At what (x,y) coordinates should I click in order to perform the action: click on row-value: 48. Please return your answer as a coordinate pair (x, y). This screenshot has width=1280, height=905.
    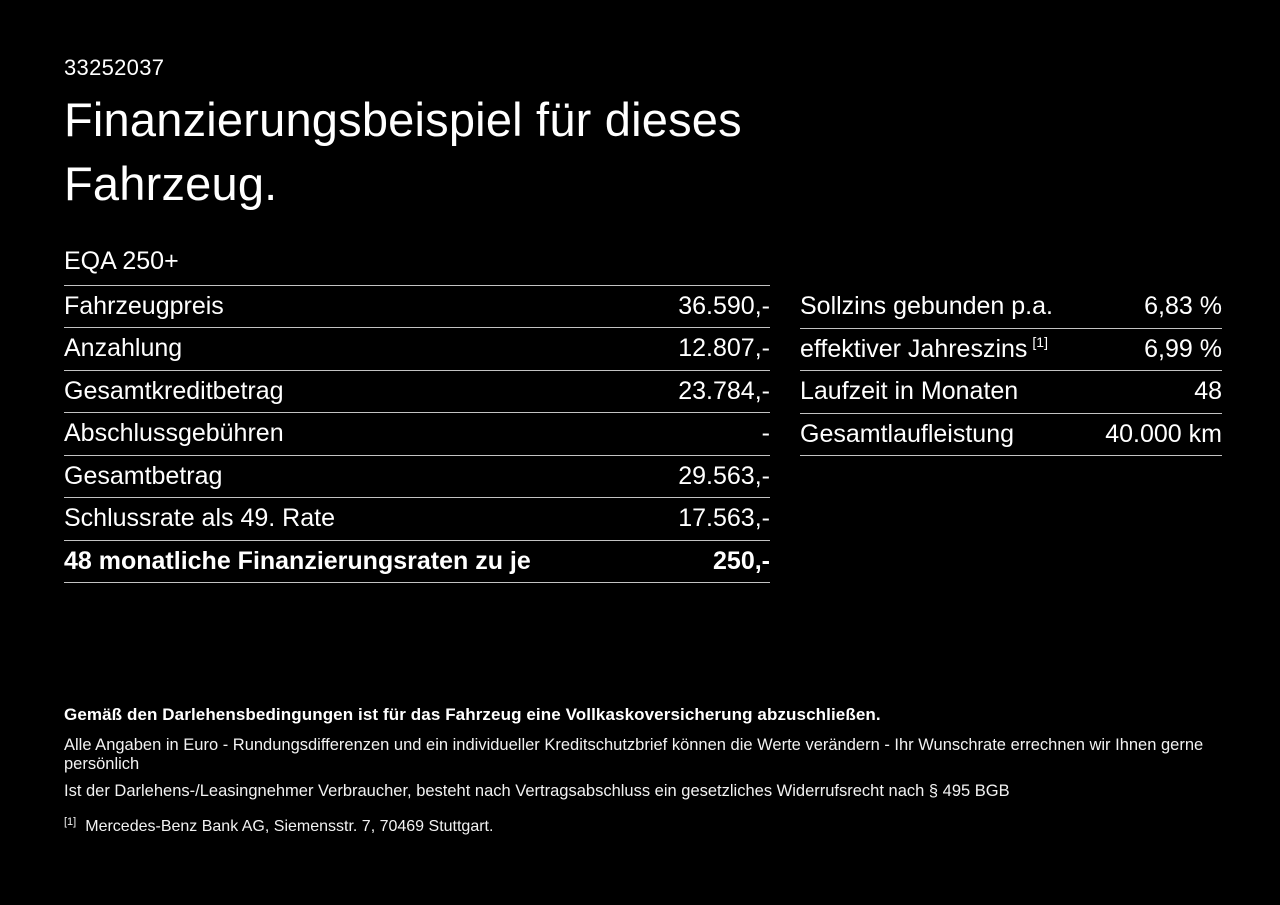
    Looking at the image, I should click on (1208, 391).